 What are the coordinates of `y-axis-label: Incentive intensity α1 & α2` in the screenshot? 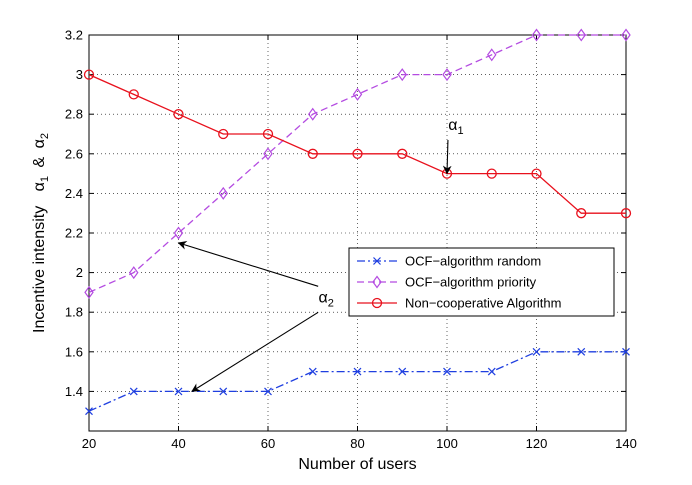 It's located at (41, 233).